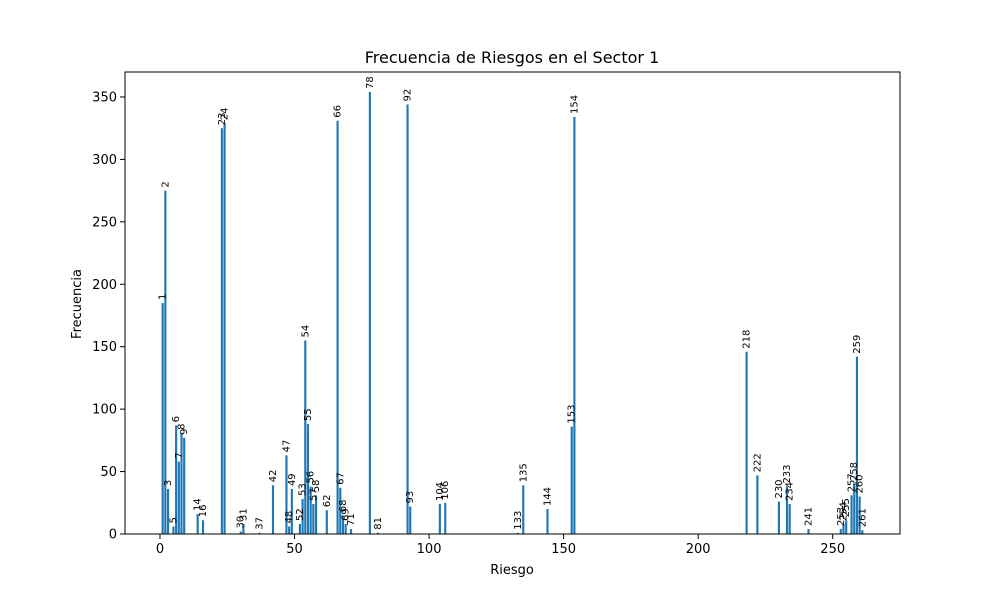 This screenshot has width=1000, height=600. I want to click on y-tick-label: 150, so click(104, 347).